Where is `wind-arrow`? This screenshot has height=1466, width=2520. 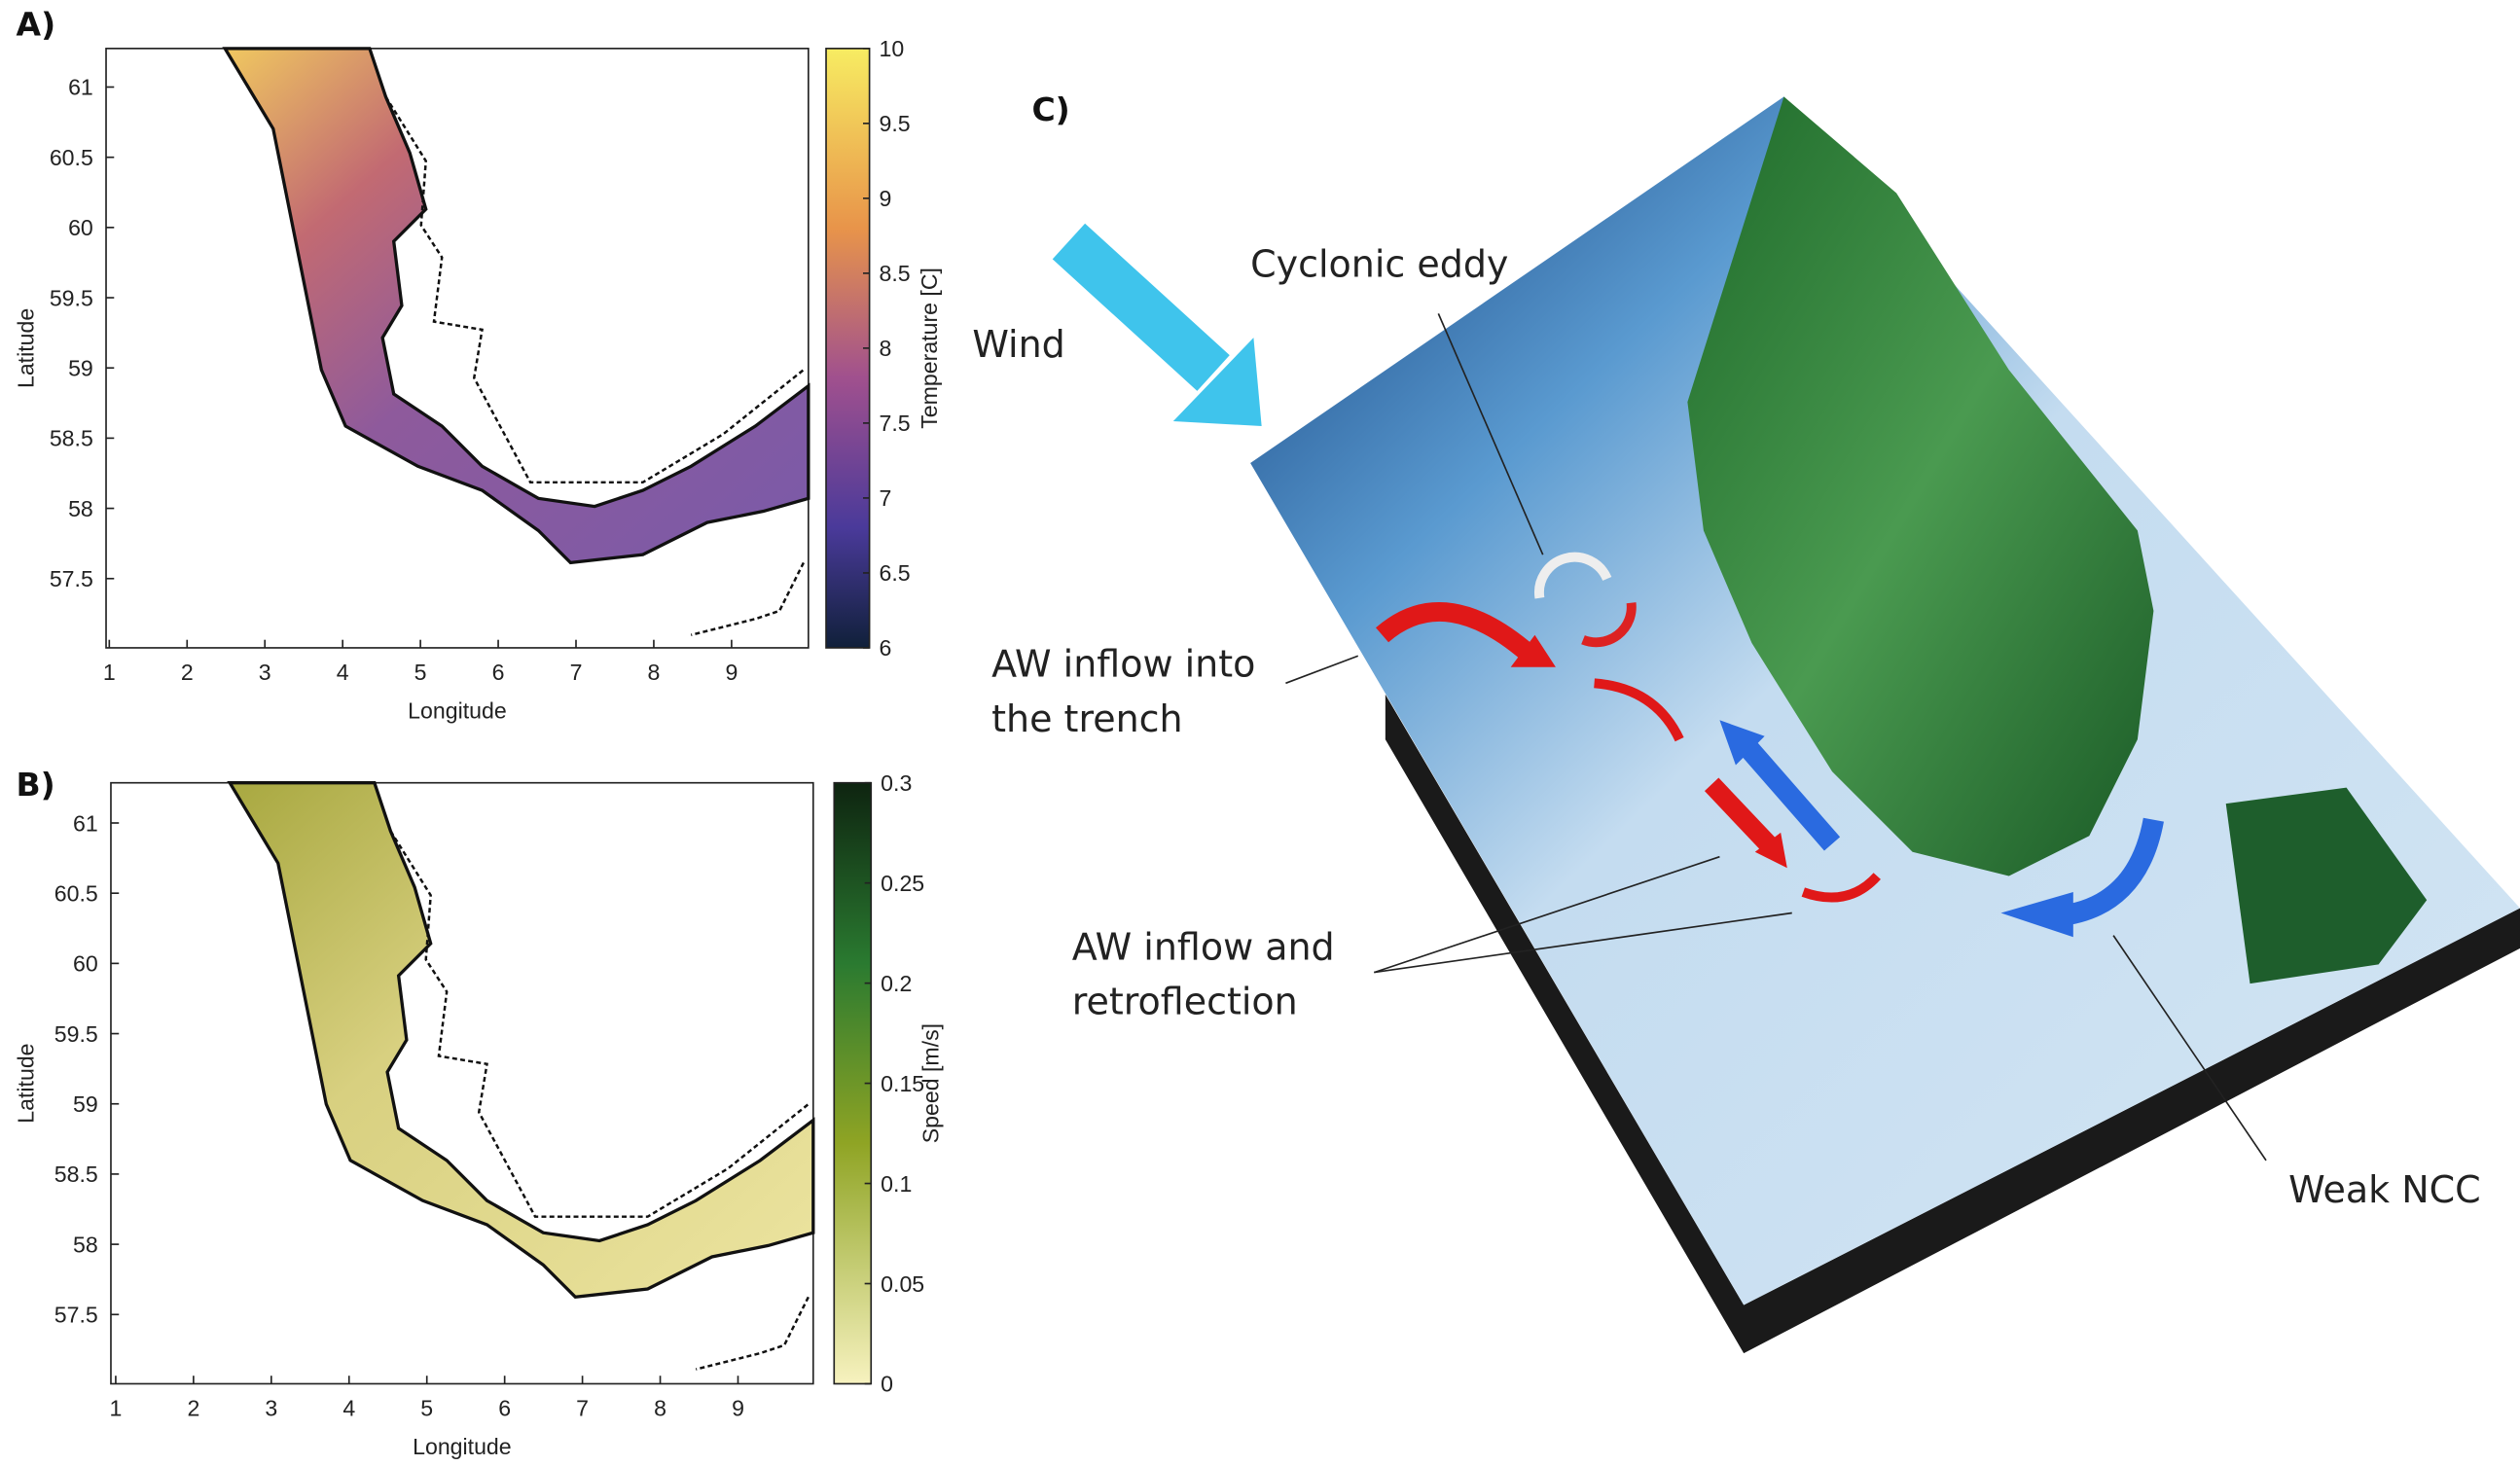 wind-arrow is located at coordinates (1141, 307).